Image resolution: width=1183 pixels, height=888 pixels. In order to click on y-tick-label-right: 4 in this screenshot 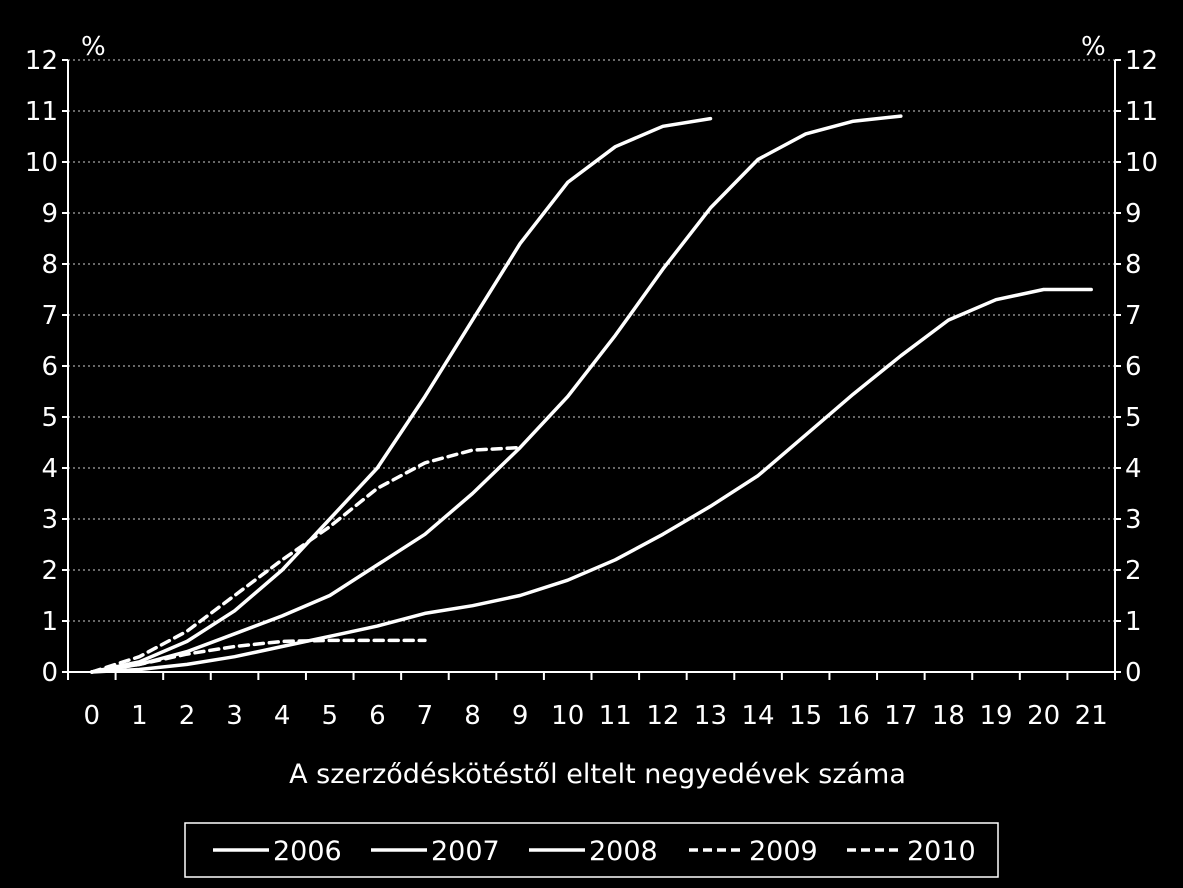, I will do `click(1133, 469)`.